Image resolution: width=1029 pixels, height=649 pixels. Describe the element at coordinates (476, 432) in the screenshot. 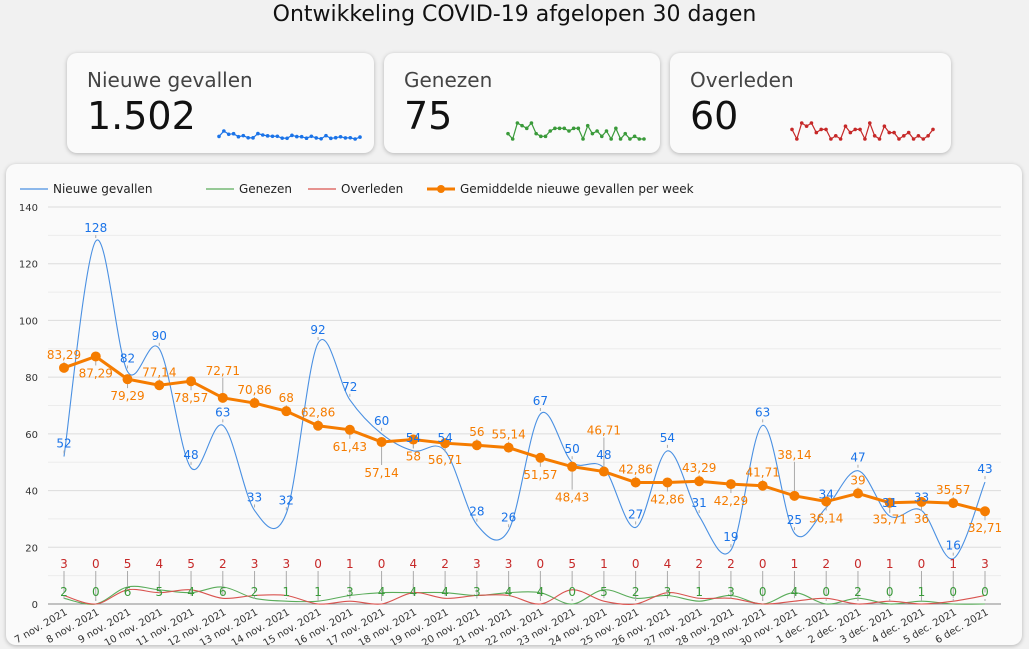

I see `data-label: 56` at that location.